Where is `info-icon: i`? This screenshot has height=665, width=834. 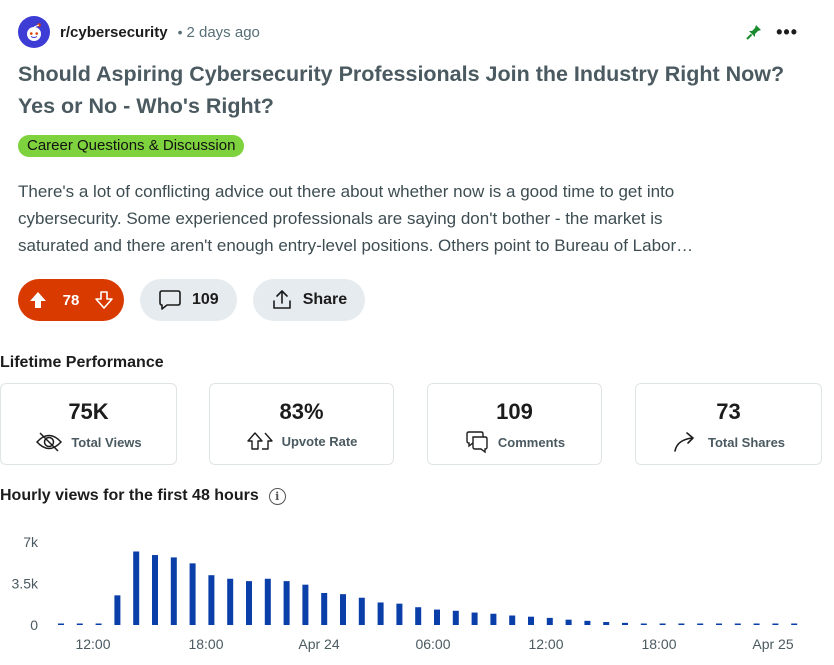 info-icon: i is located at coordinates (277, 496).